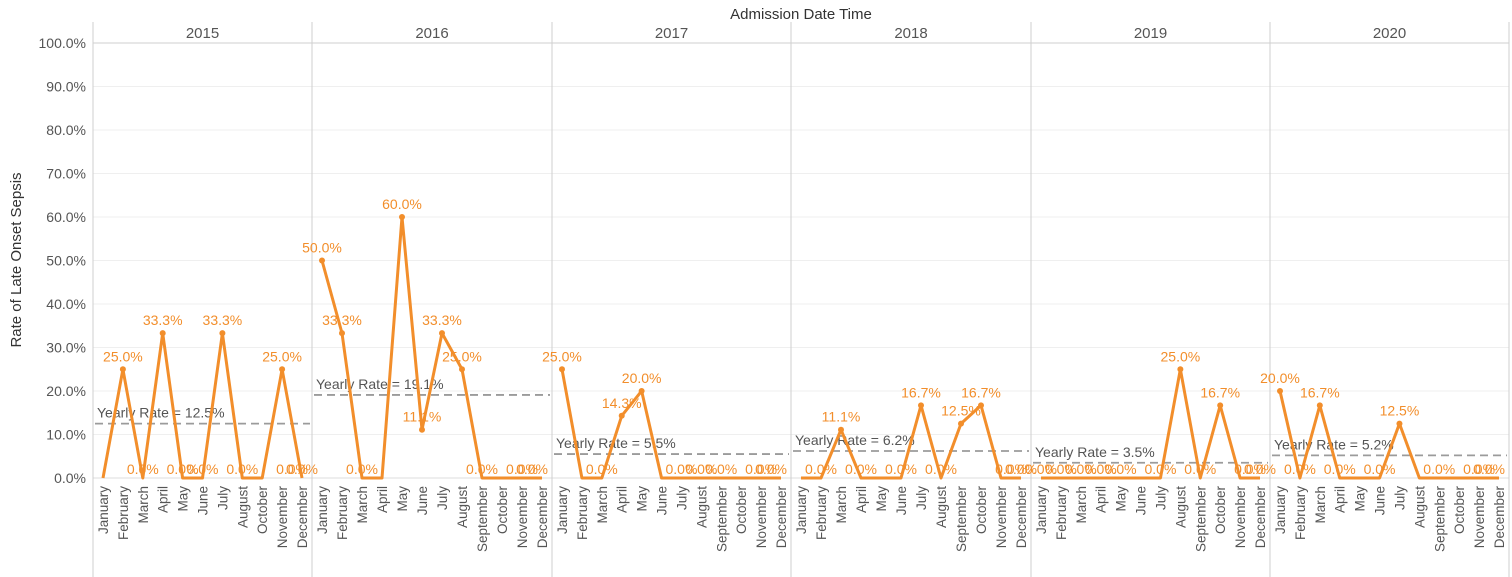 The width and height of the screenshot is (1512, 577). What do you see at coordinates (801, 14) in the screenshot?
I see `chart-title: Admission Date Time` at bounding box center [801, 14].